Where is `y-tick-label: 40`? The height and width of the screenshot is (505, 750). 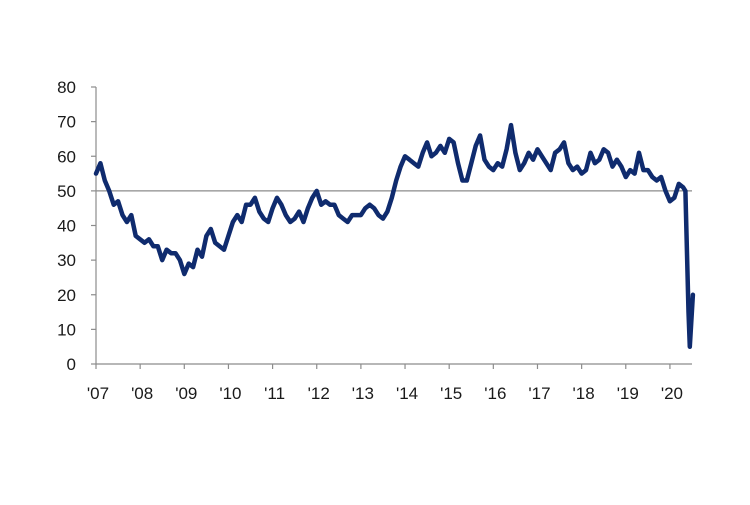
y-tick-label: 40 is located at coordinates (66, 226).